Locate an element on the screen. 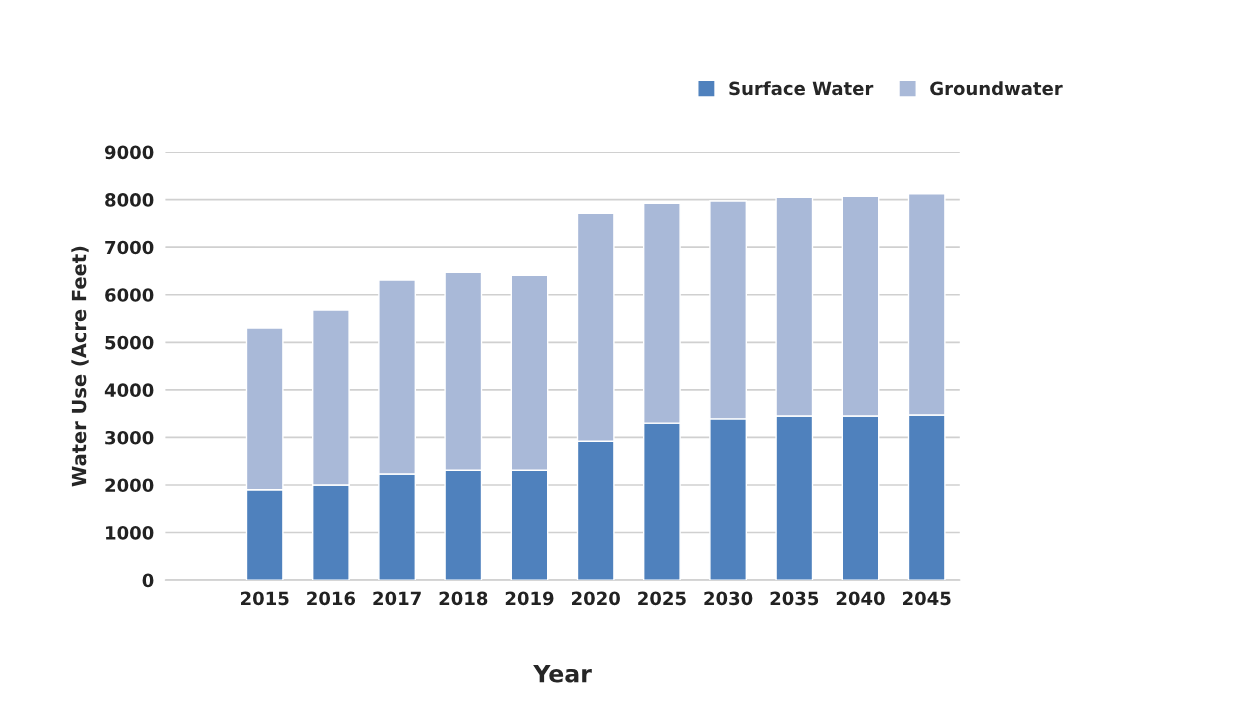 This screenshot has width=1253, height=704. x-tick-label: 2035 is located at coordinates (794, 598).